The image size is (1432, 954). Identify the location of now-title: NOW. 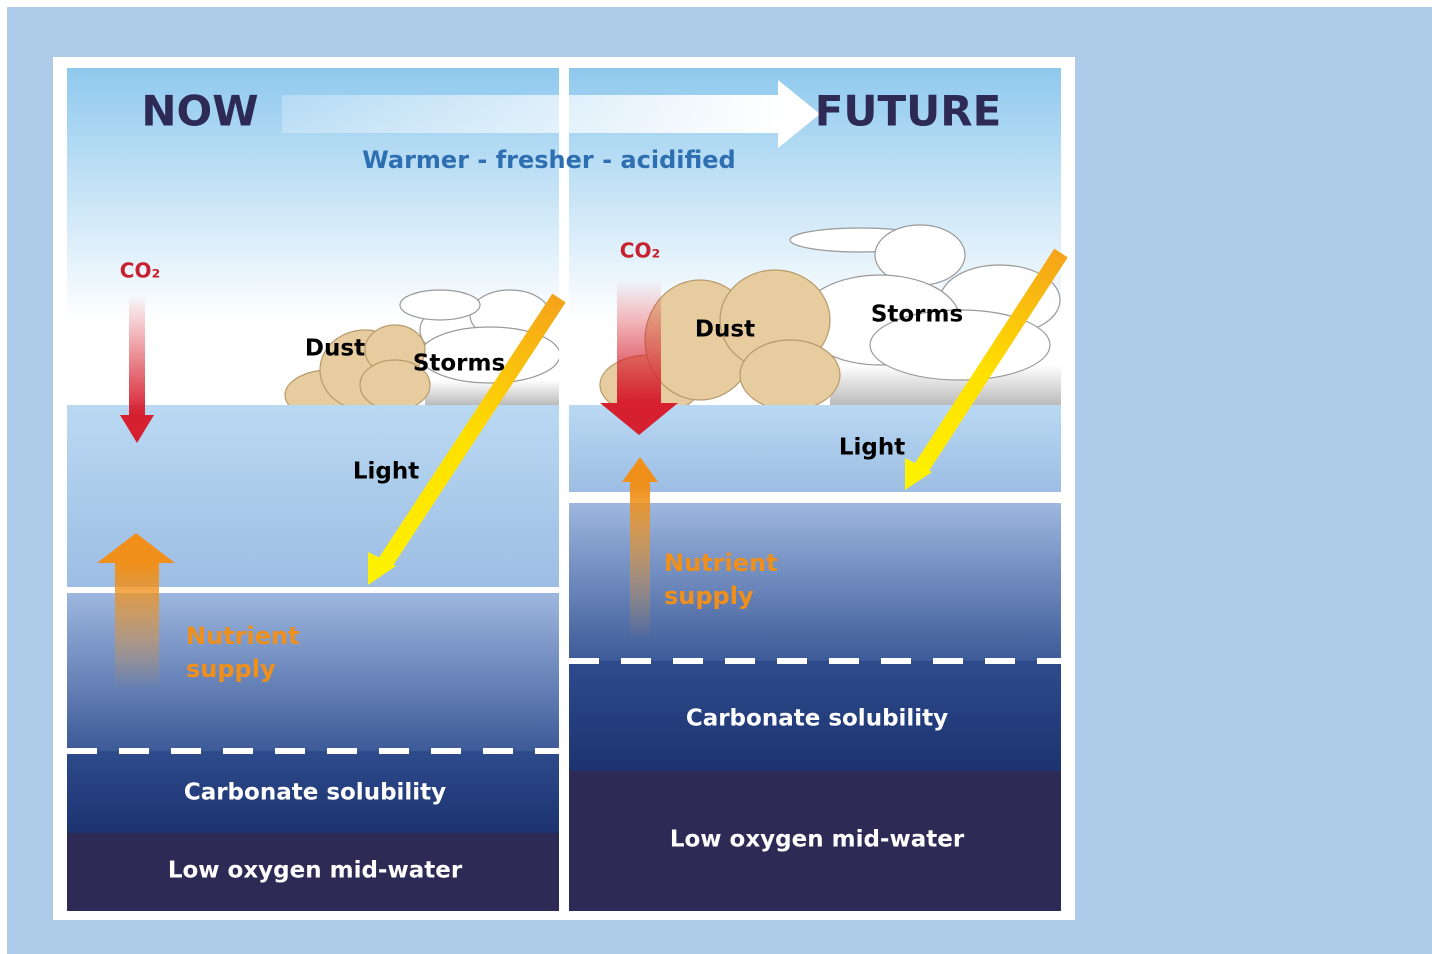
(199, 111).